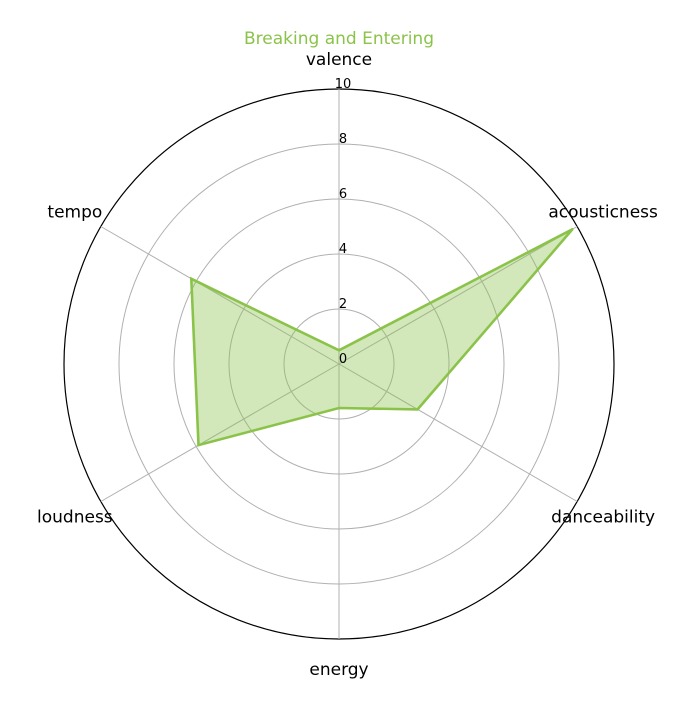  What do you see at coordinates (343, 222) in the screenshot?
I see `tick-label-layer: 0 2 4 6 8 10` at bounding box center [343, 222].